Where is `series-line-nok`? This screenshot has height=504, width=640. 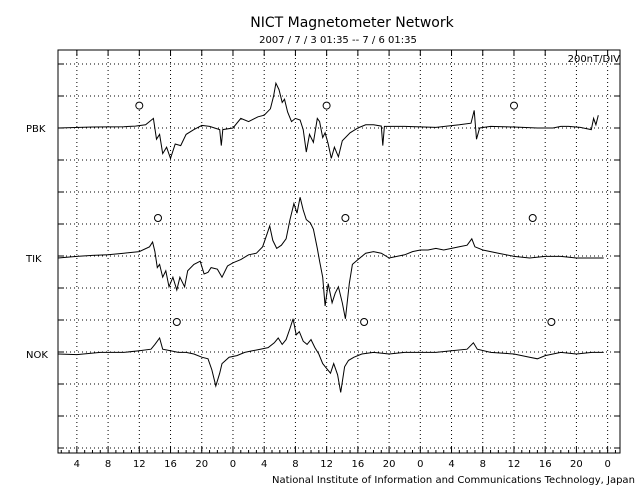 series-line-nok is located at coordinates (331, 355).